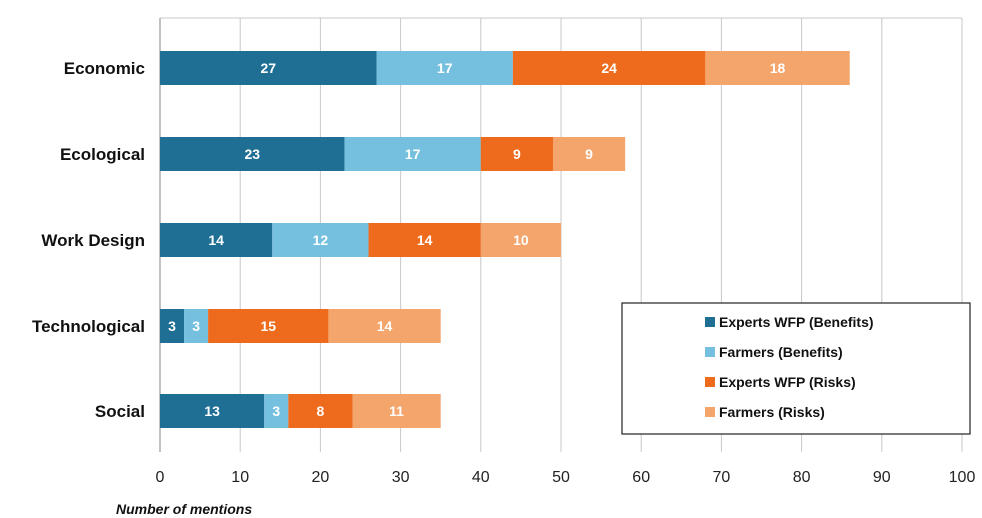 The height and width of the screenshot is (518, 982). I want to click on legend-entry-label: Farmers (Risks), so click(772, 412).